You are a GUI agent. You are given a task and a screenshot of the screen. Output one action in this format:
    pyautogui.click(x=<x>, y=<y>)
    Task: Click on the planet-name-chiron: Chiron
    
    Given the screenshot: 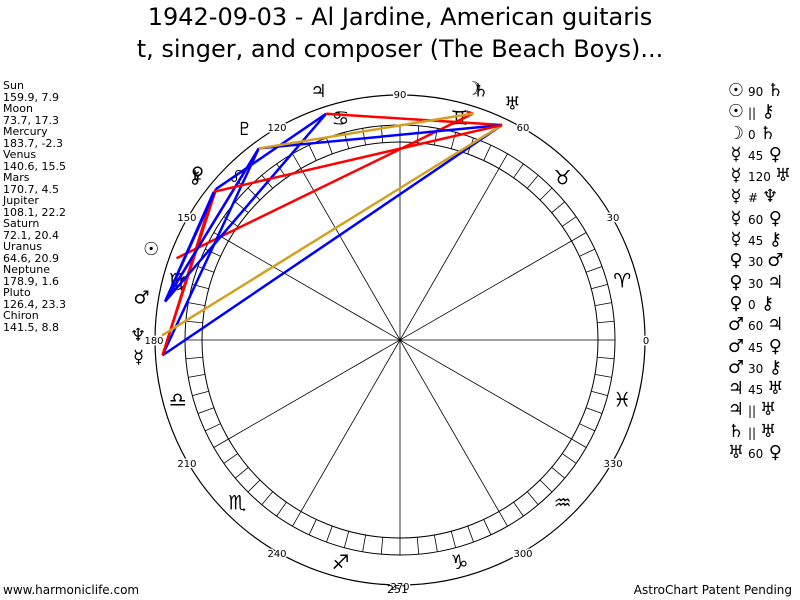 What is the action you would take?
    pyautogui.click(x=21, y=315)
    